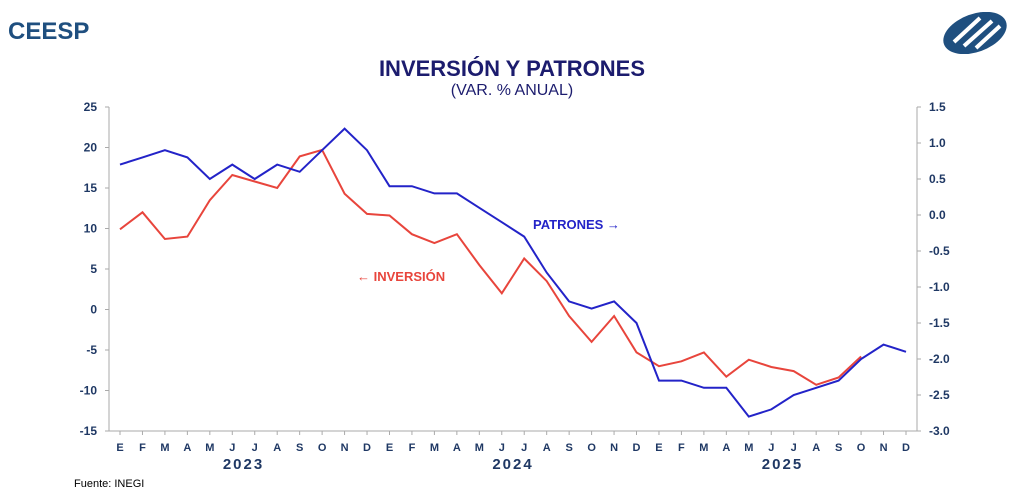 Image resolution: width=1024 pixels, height=499 pixels. Describe the element at coordinates (93, 269) in the screenshot. I see `left-tick-label: 5` at that location.